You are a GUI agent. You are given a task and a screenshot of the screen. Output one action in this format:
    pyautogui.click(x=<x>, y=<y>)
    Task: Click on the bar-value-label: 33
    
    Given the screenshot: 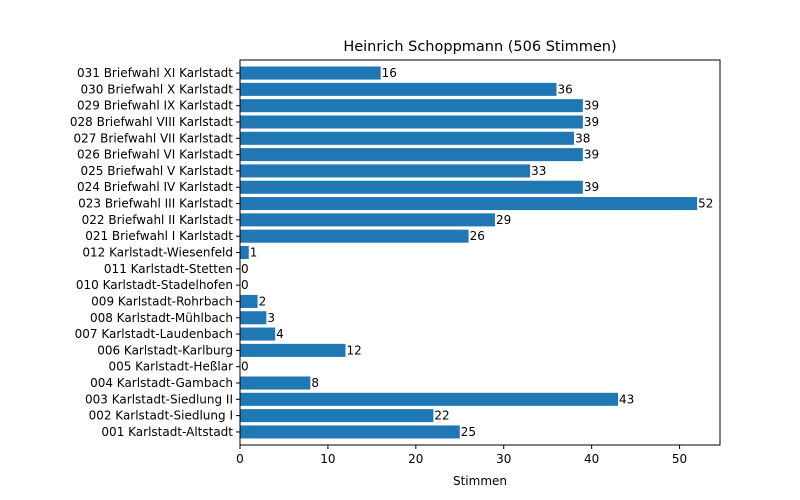 What is the action you would take?
    pyautogui.click(x=538, y=171)
    